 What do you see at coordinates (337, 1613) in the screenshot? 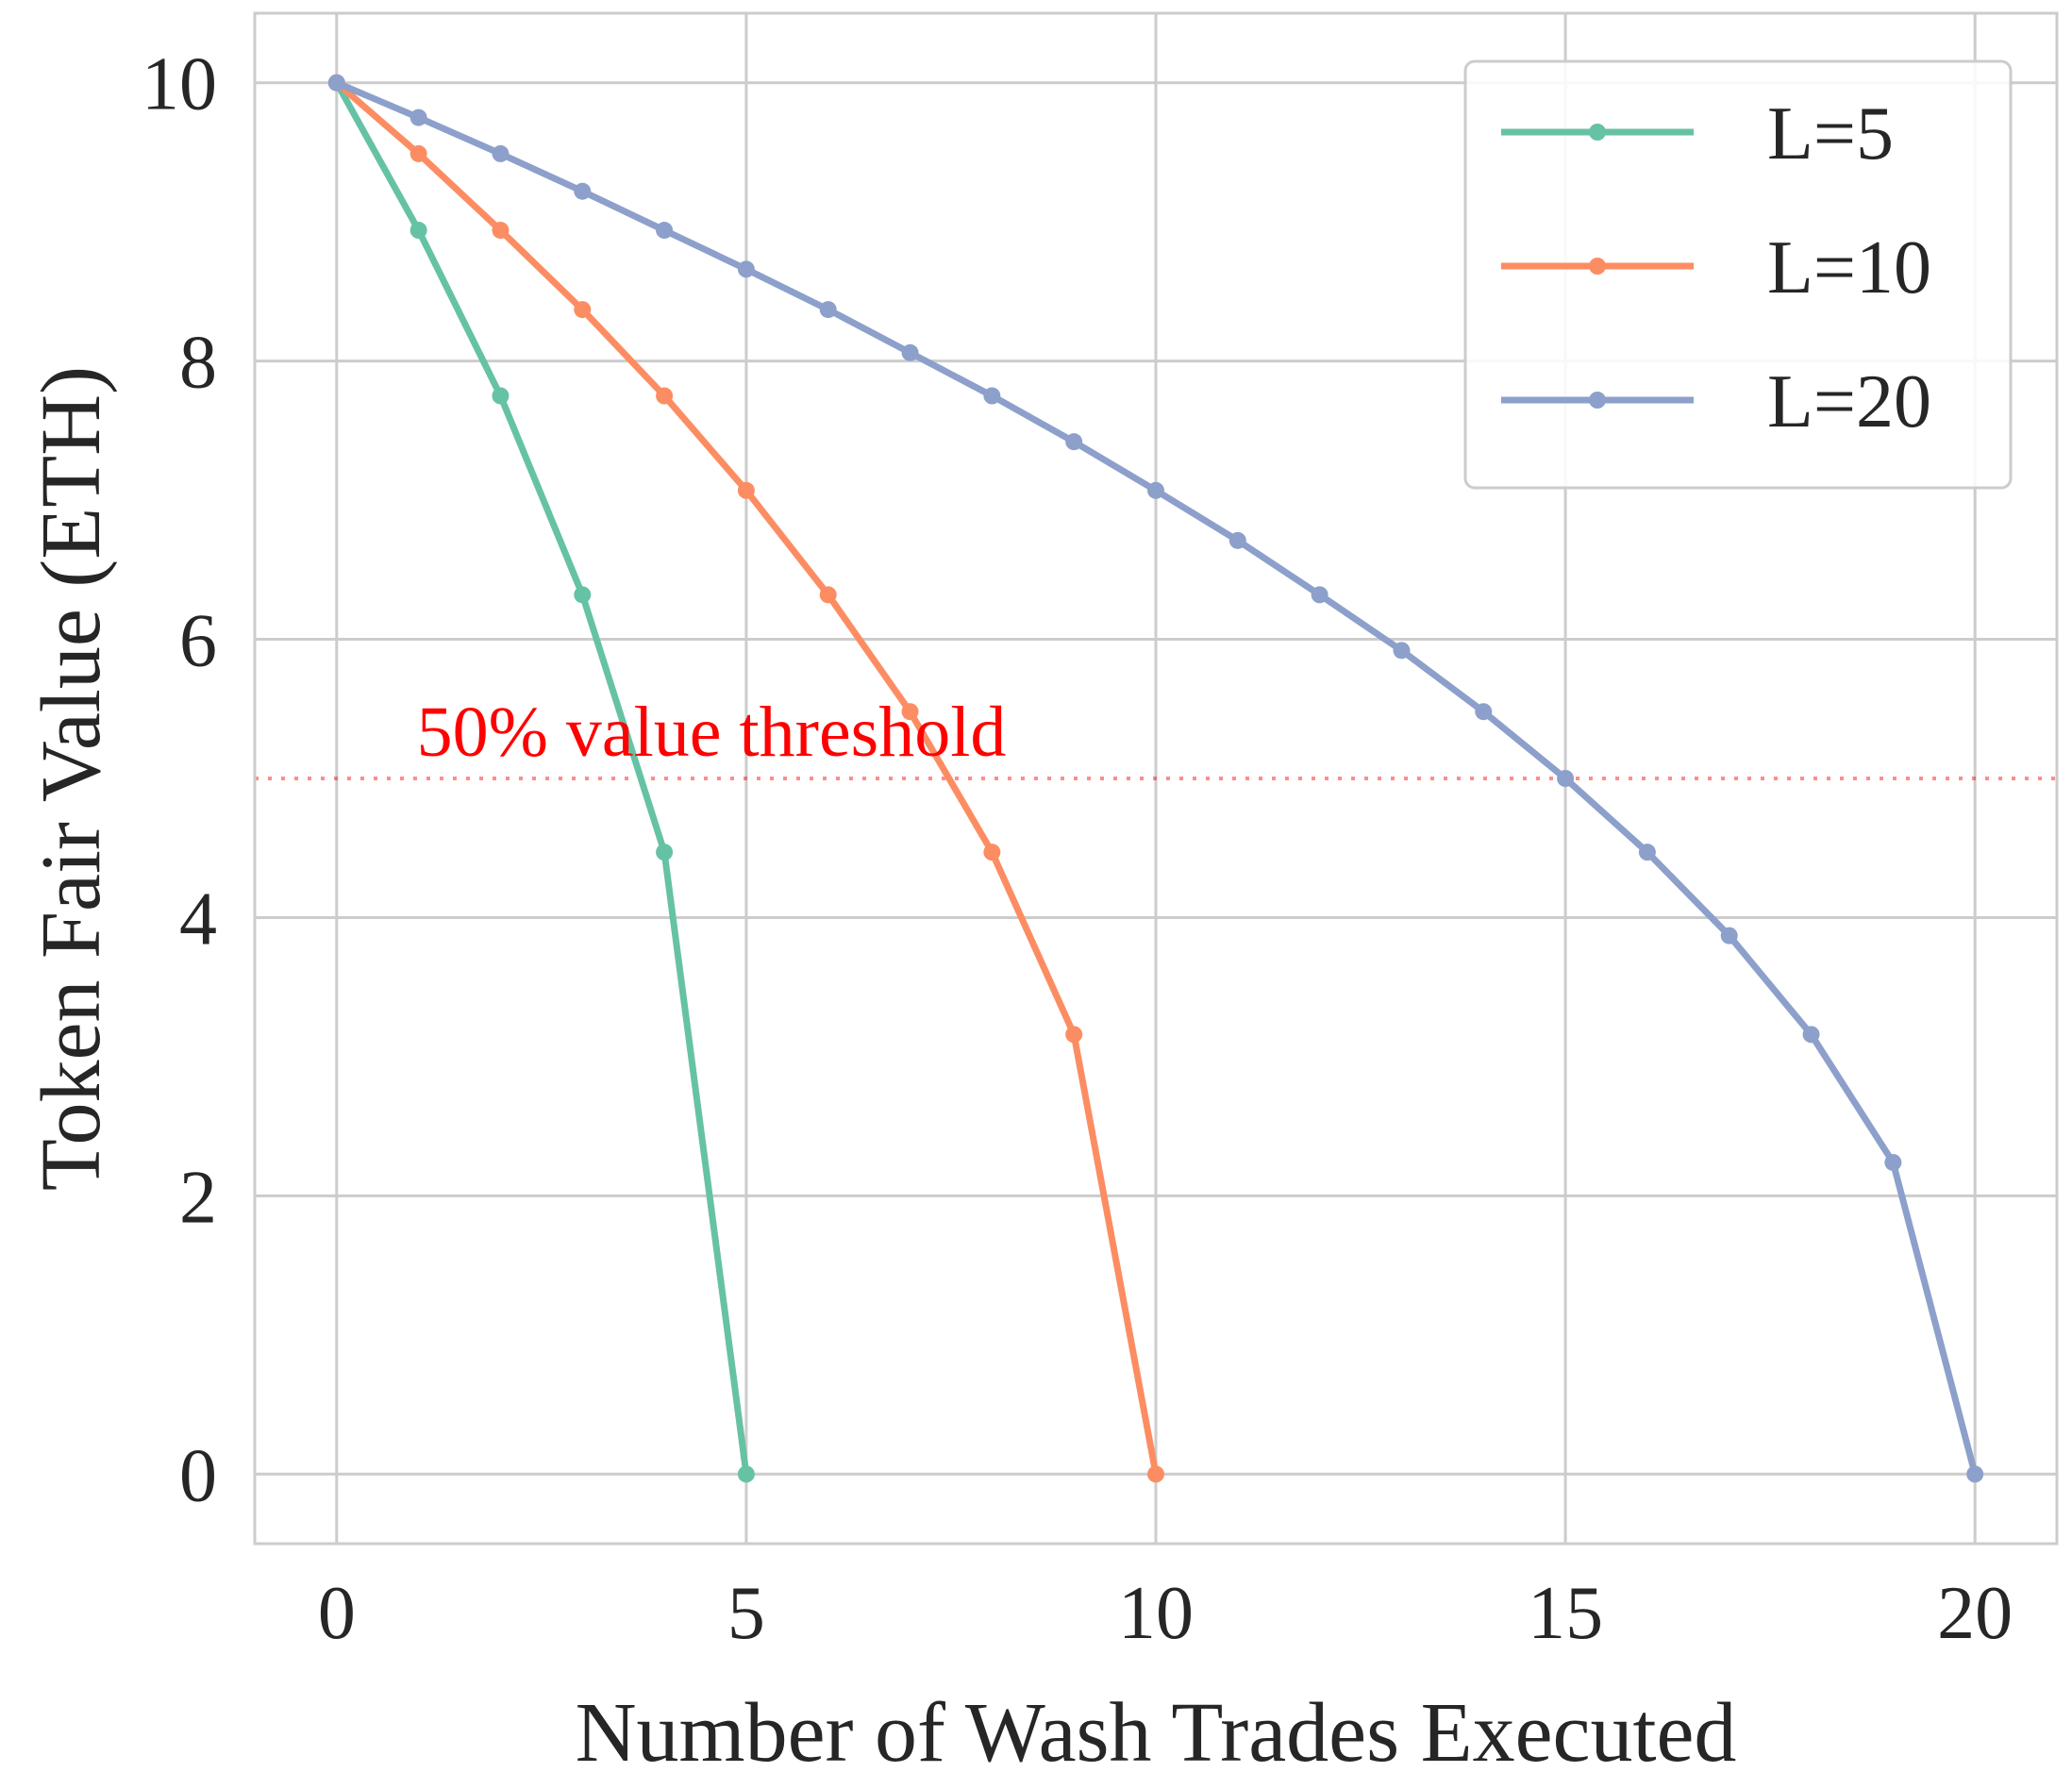
I see `x-tick-label: 0` at bounding box center [337, 1613].